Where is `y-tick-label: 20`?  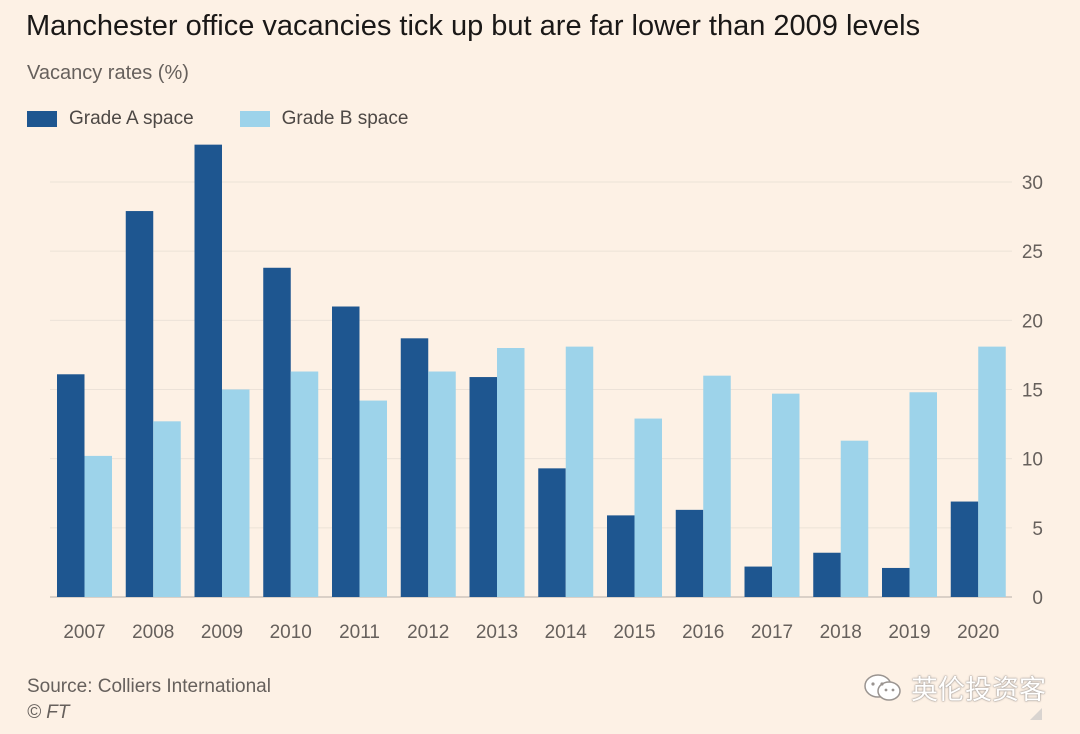 y-tick-label: 20 is located at coordinates (1032, 321).